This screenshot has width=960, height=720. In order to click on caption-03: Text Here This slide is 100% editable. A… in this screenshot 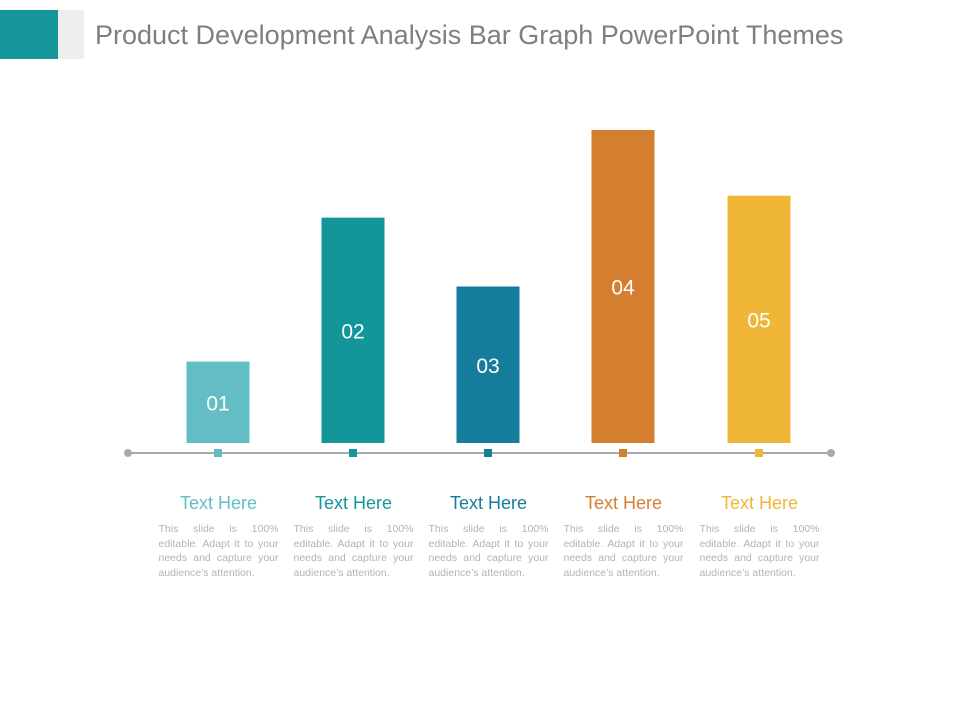, I will do `click(488, 536)`.